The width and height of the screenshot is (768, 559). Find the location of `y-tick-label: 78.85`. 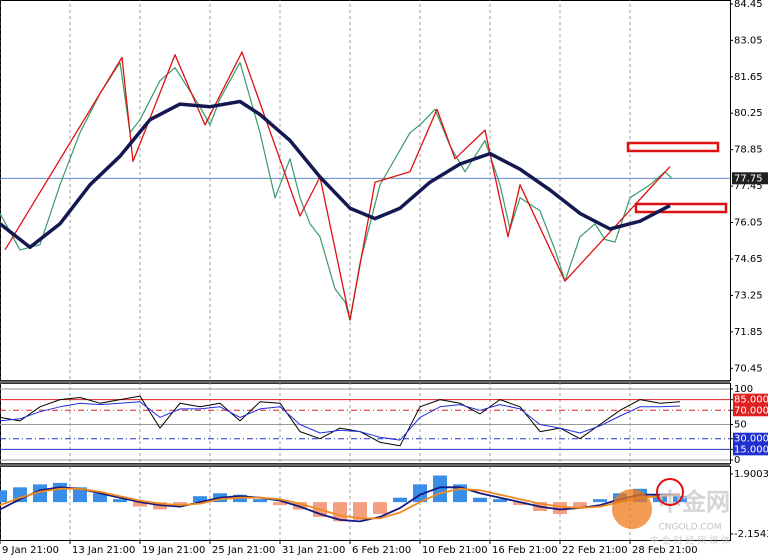

y-tick-label: 78.85 is located at coordinates (748, 150).